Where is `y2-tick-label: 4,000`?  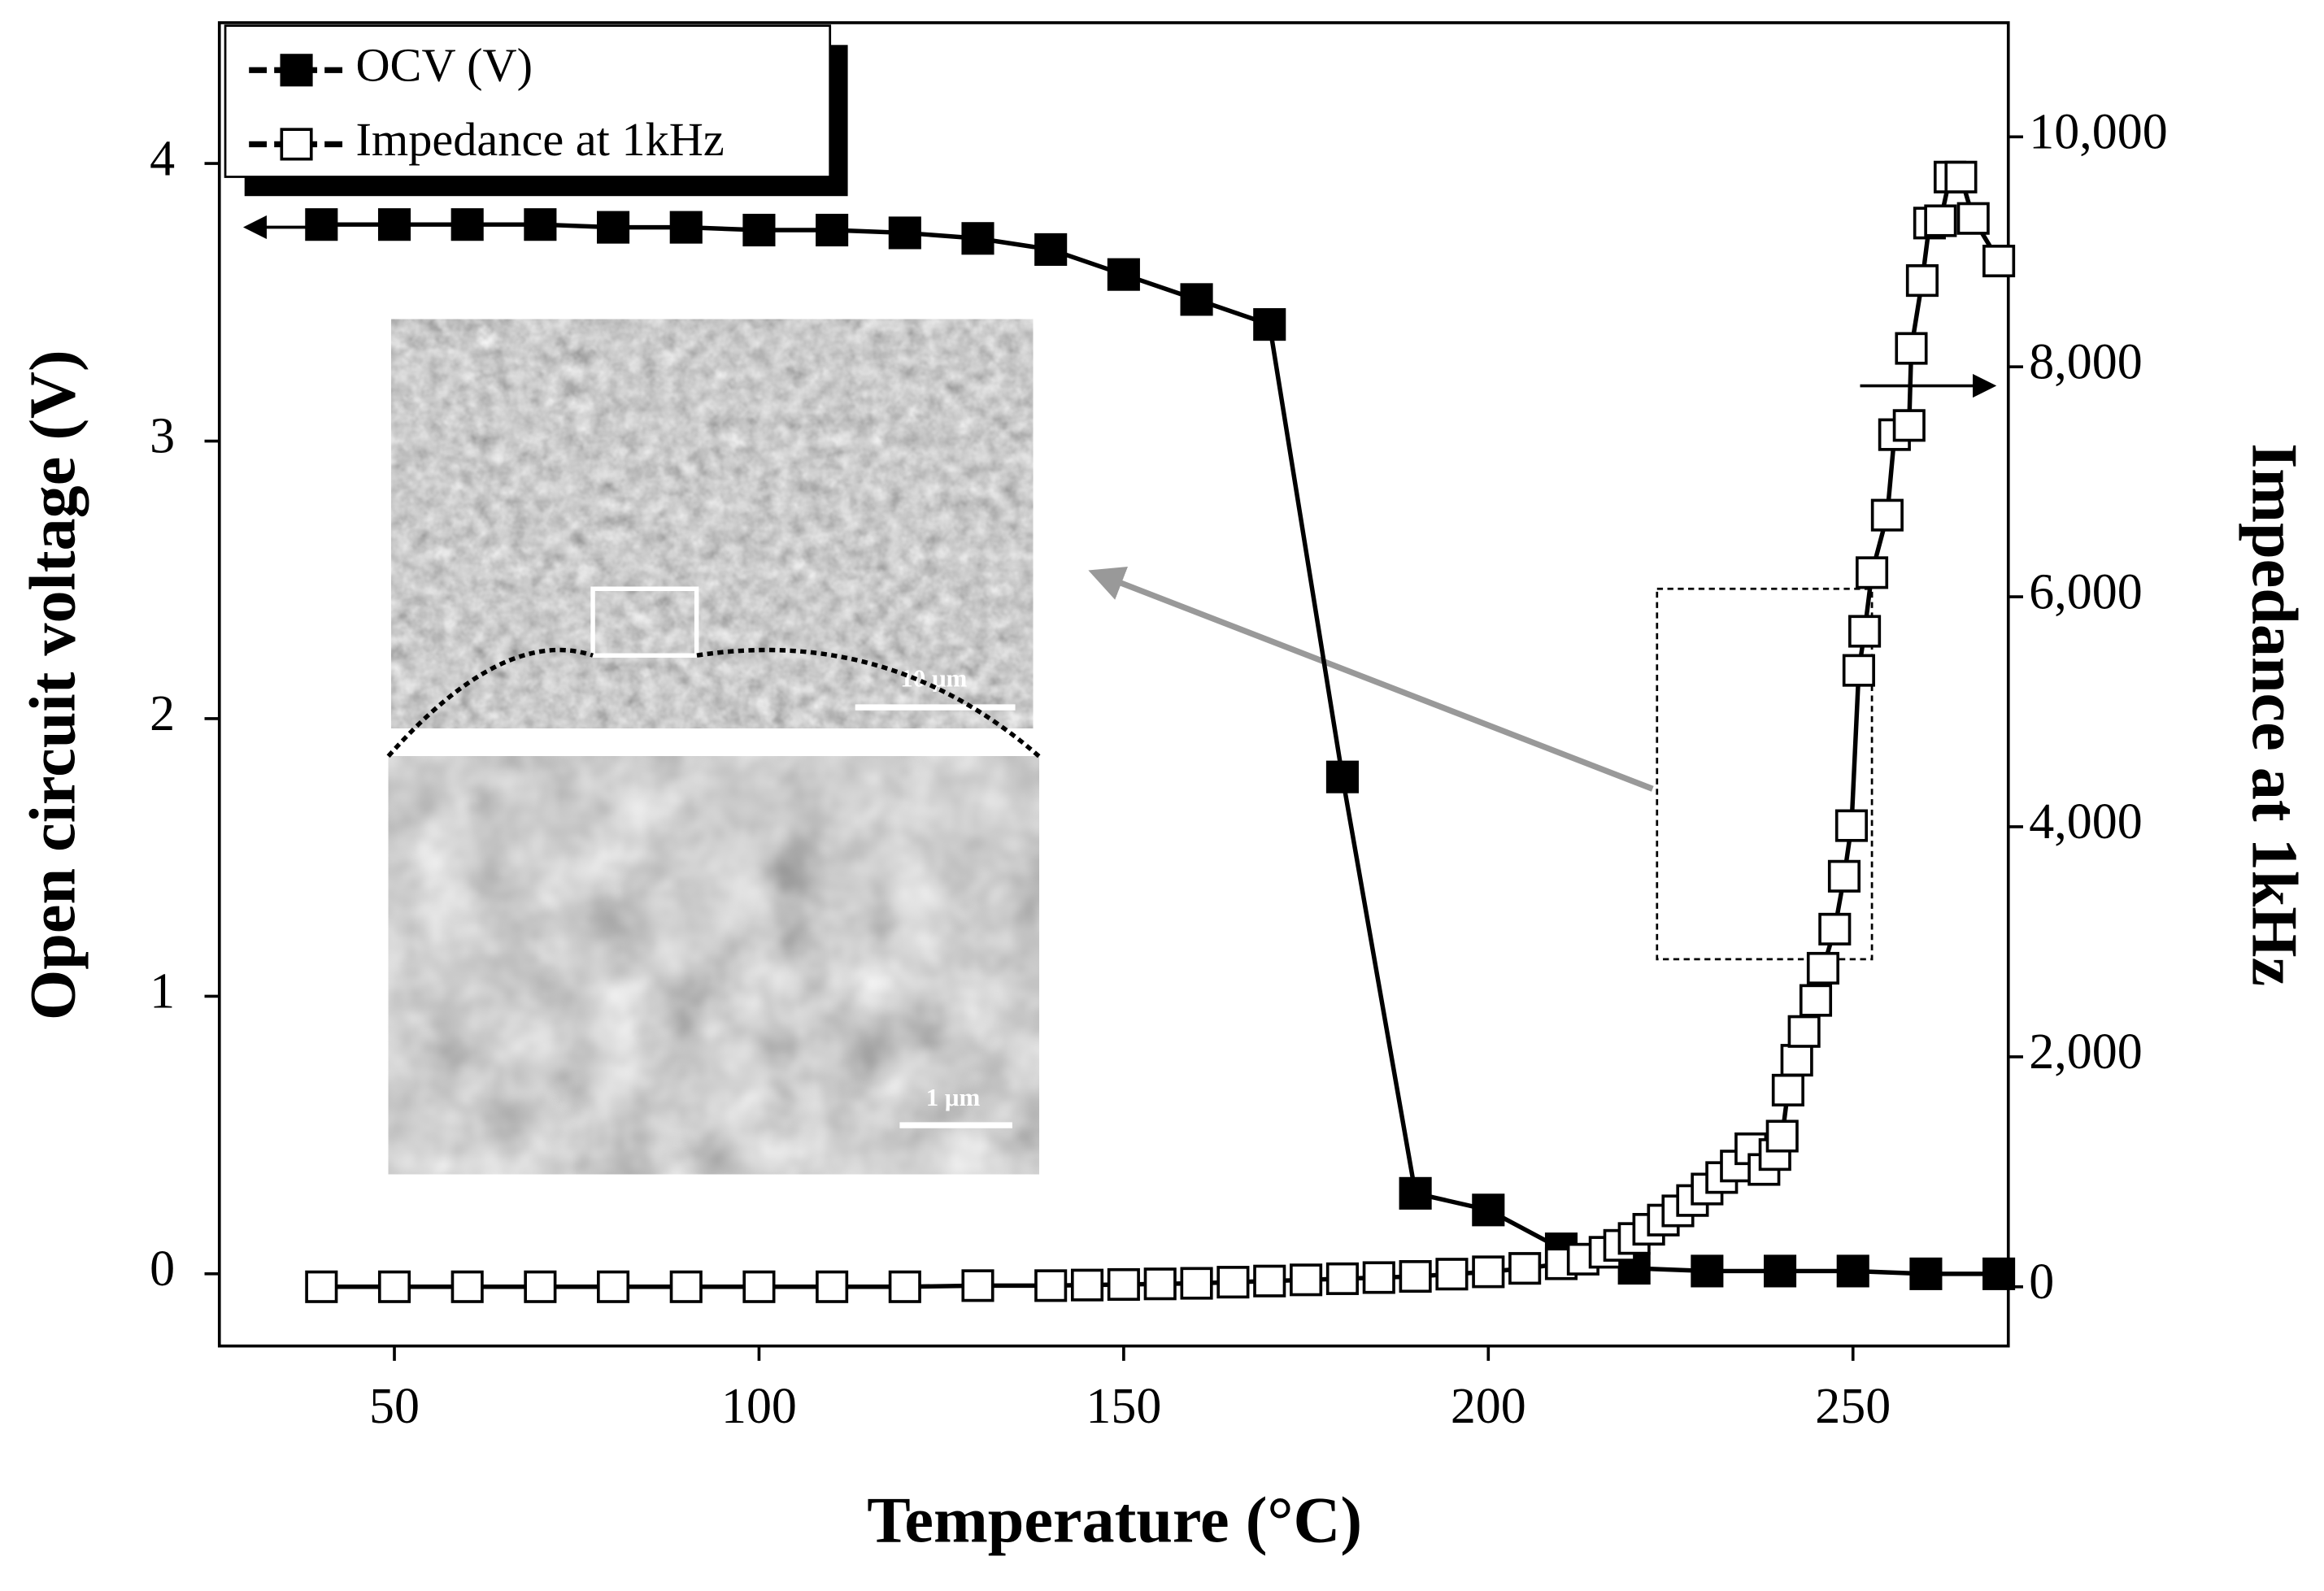 y2-tick-label: 4,000 is located at coordinates (2085, 822).